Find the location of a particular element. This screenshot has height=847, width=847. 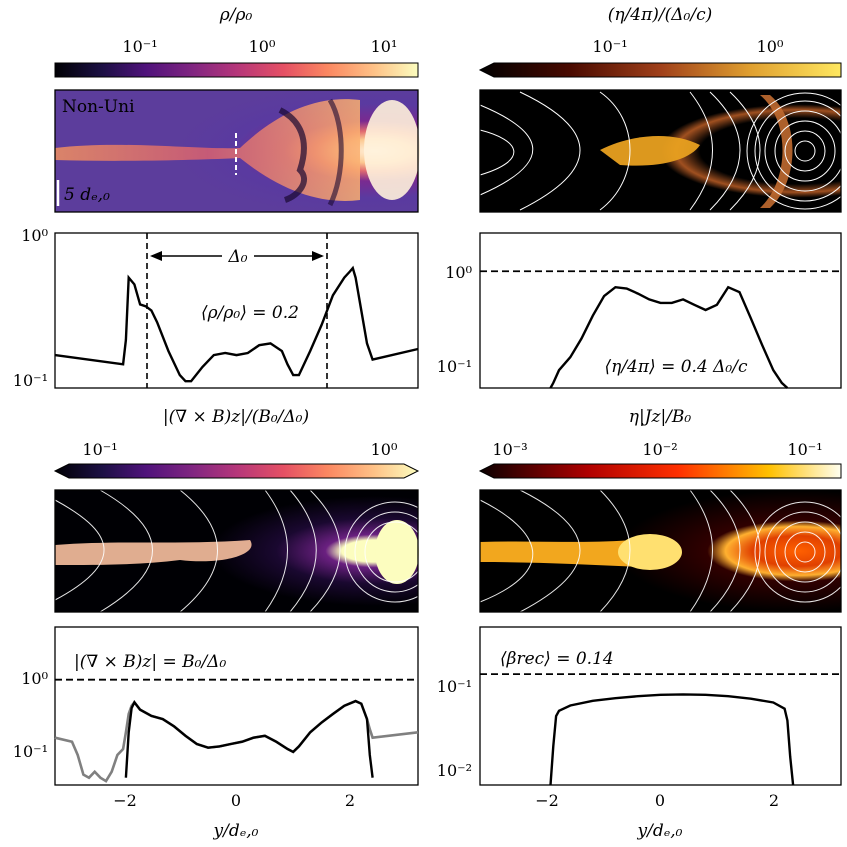

efield-cbar-tick-2: 10⁻² is located at coordinates (659, 449).